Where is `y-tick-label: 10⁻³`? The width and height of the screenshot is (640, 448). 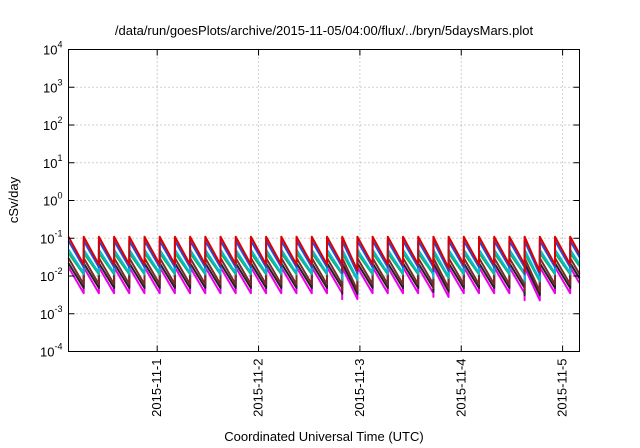
y-tick-label: 10⁻³ is located at coordinates (51, 313).